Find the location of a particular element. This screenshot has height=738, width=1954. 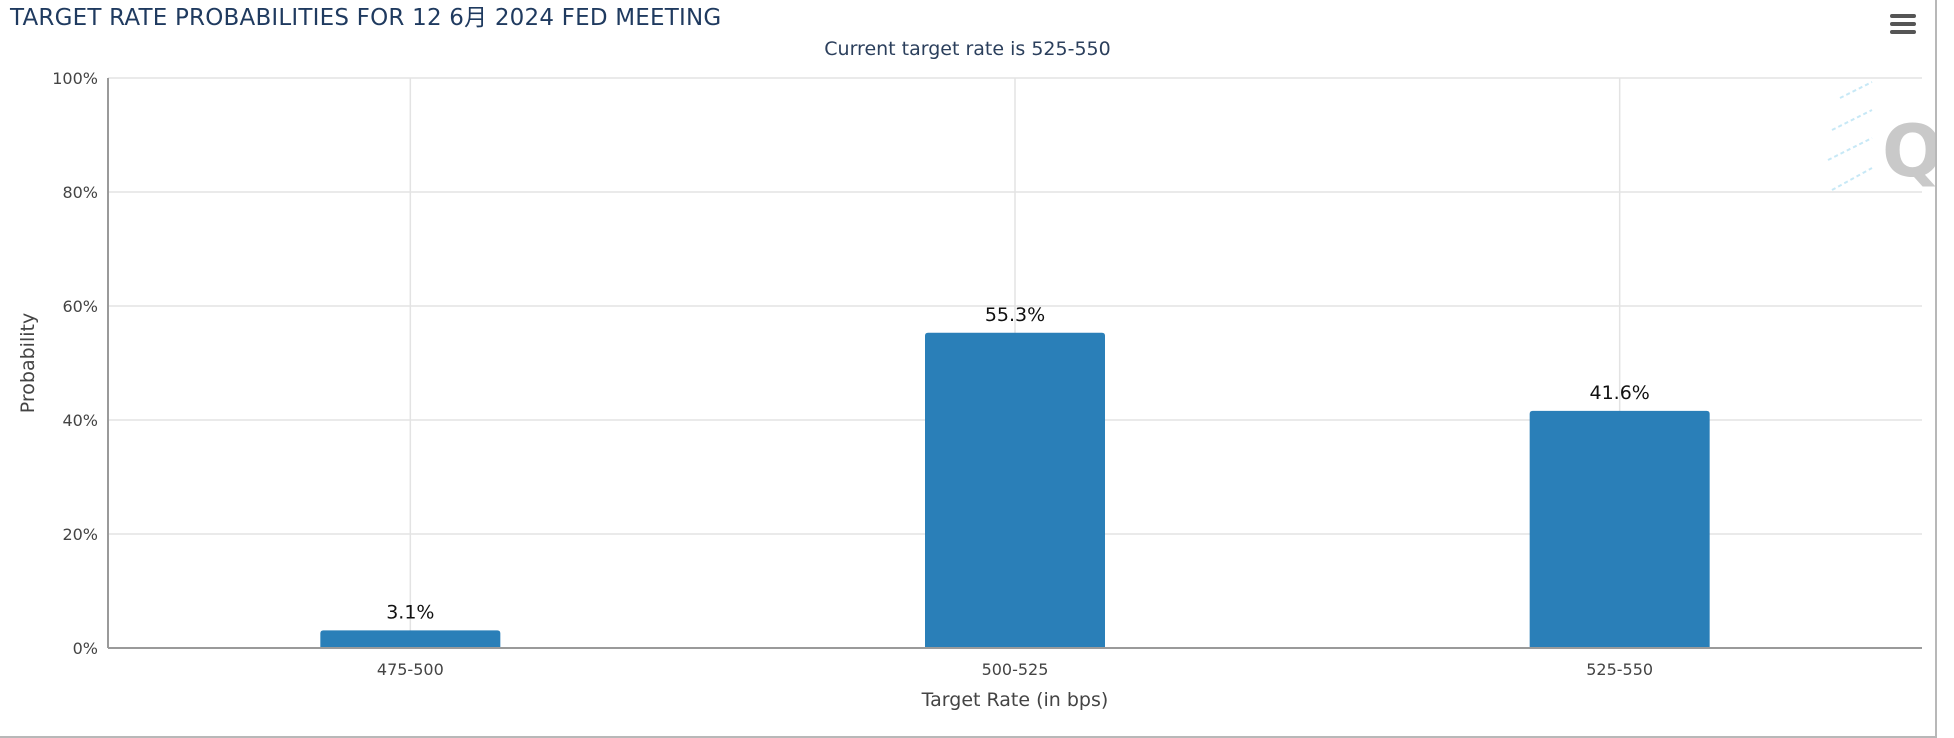

y-tick-label: 80% is located at coordinates (80, 192).